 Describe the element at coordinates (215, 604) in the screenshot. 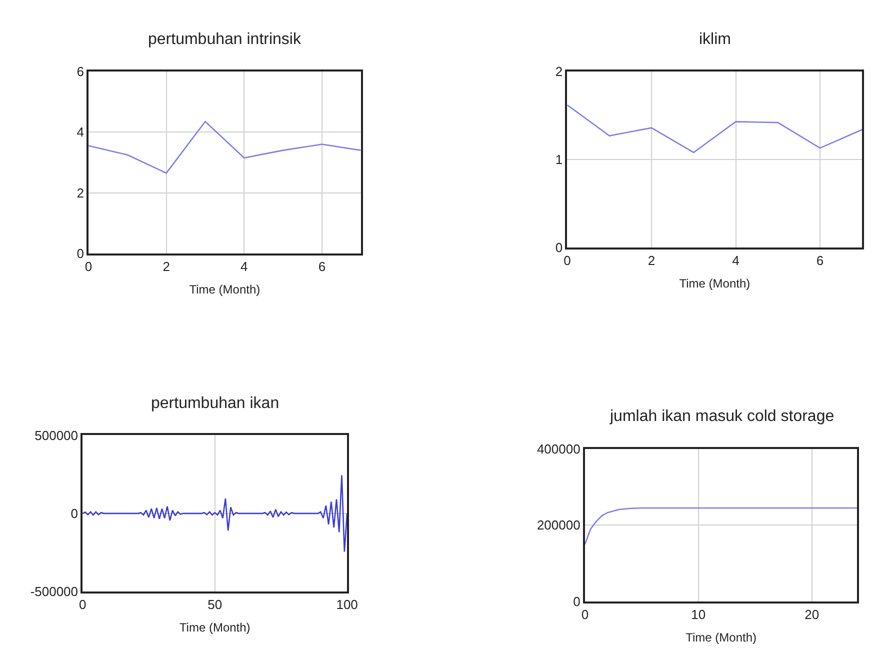

I see `x-tick-label: 50` at that location.